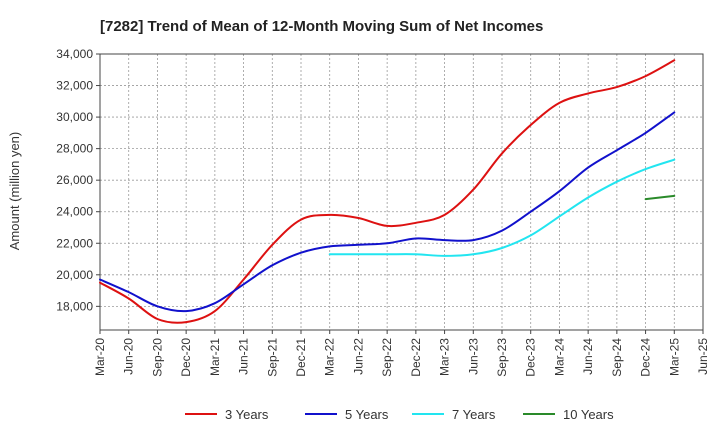 The width and height of the screenshot is (720, 440). What do you see at coordinates (272, 357) in the screenshot?
I see `x-tick-label: Sep-21` at bounding box center [272, 357].